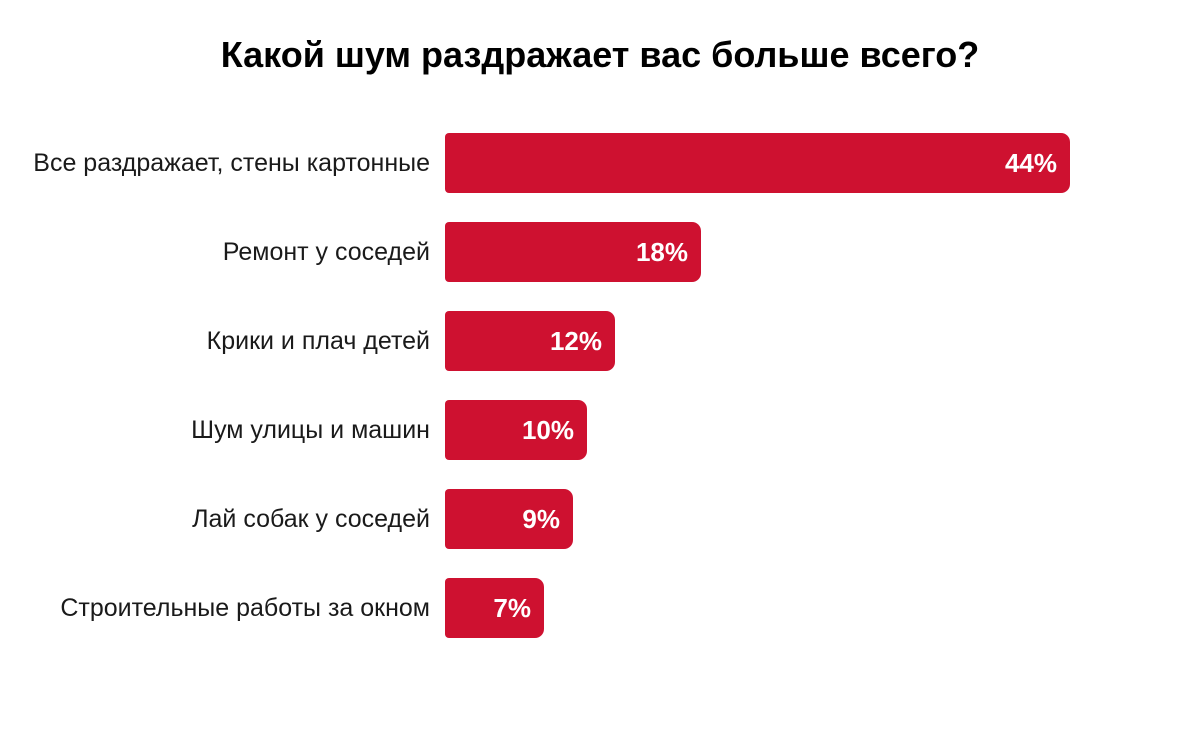 This screenshot has height=742, width=1200. What do you see at coordinates (311, 519) in the screenshot?
I see `category-label: Лай собак у соседей` at bounding box center [311, 519].